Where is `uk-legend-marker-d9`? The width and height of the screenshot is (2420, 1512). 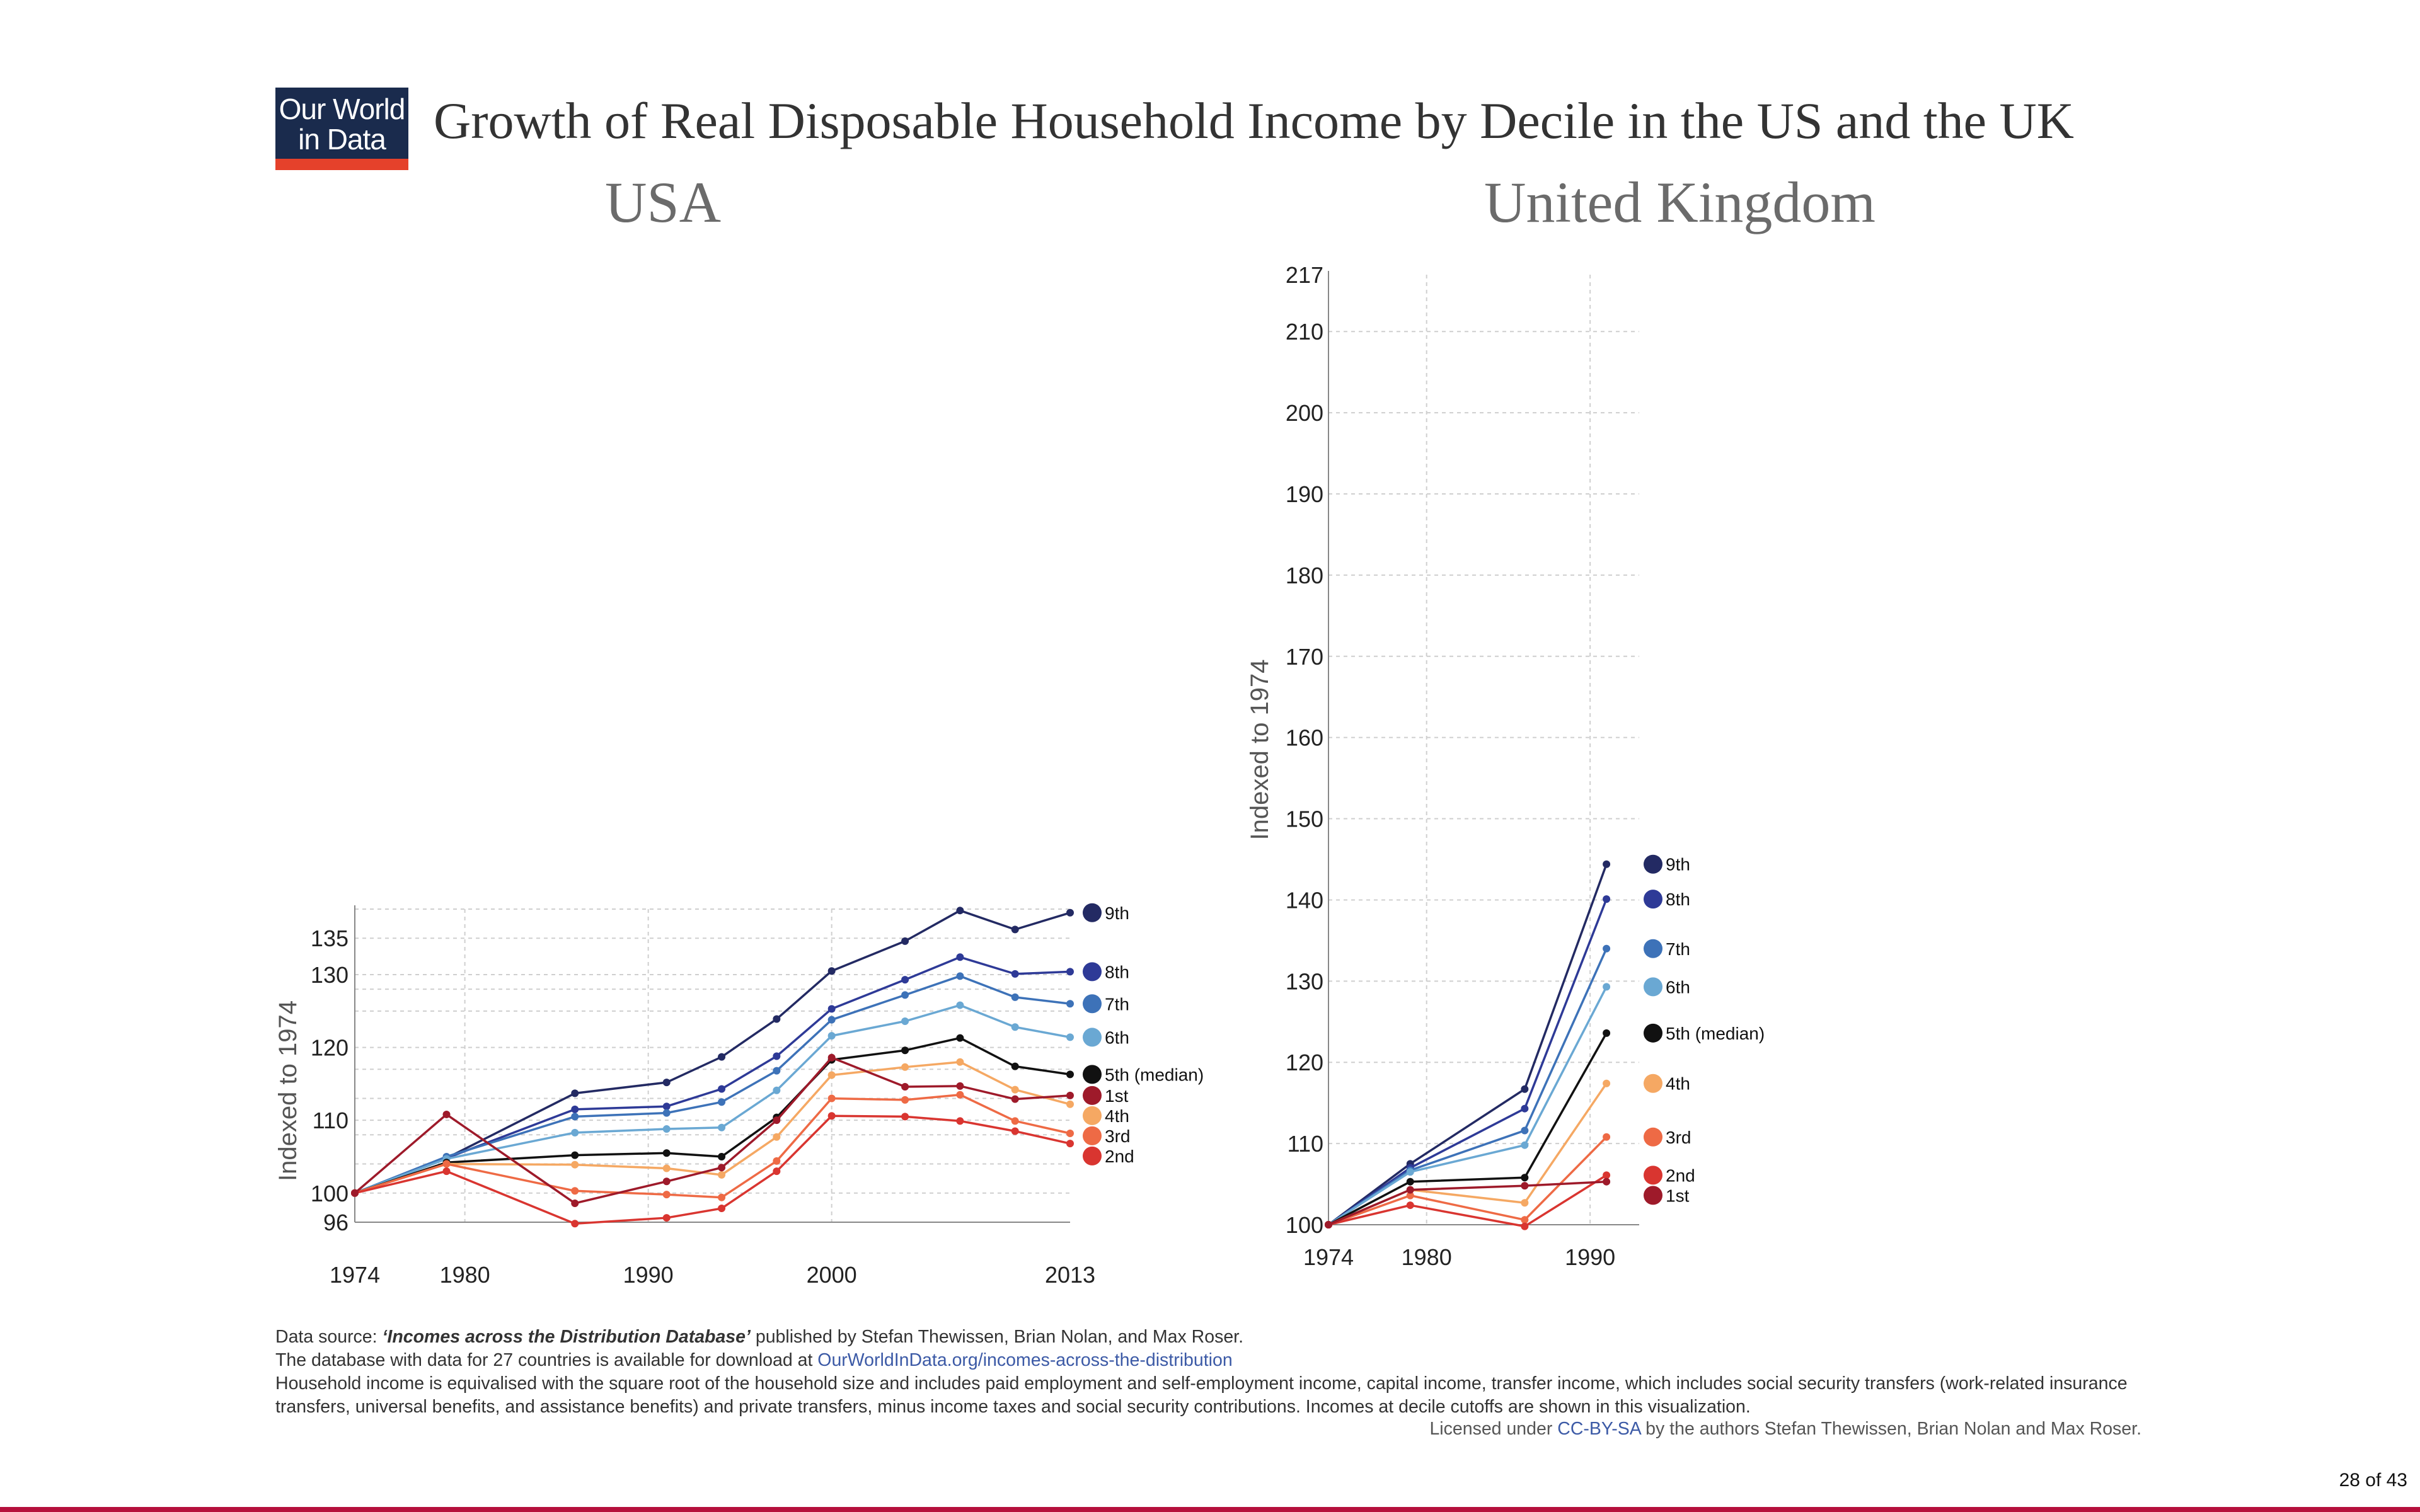 uk-legend-marker-d9 is located at coordinates (1653, 864).